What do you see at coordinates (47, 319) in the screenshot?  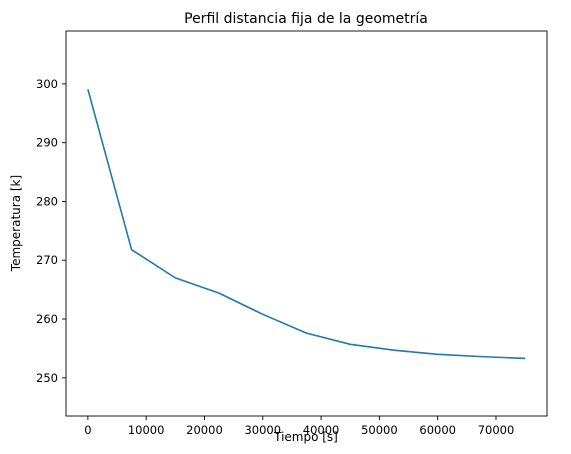 I see `y-tick-label: 260` at bounding box center [47, 319].